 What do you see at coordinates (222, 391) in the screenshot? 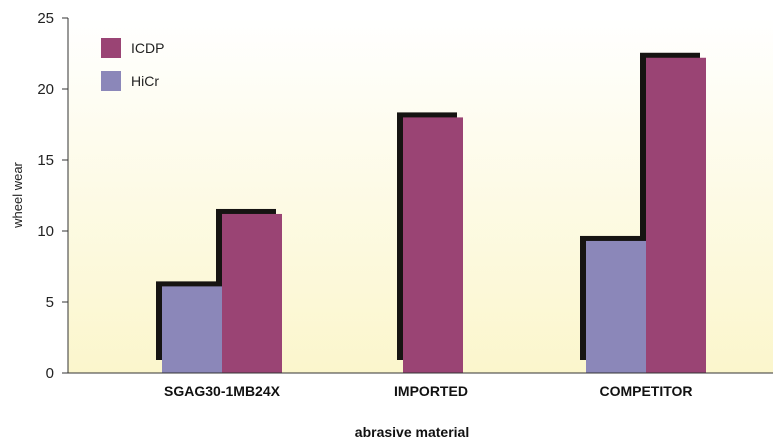
I see `x-tick-label: SGAG30-1MB24X` at bounding box center [222, 391].